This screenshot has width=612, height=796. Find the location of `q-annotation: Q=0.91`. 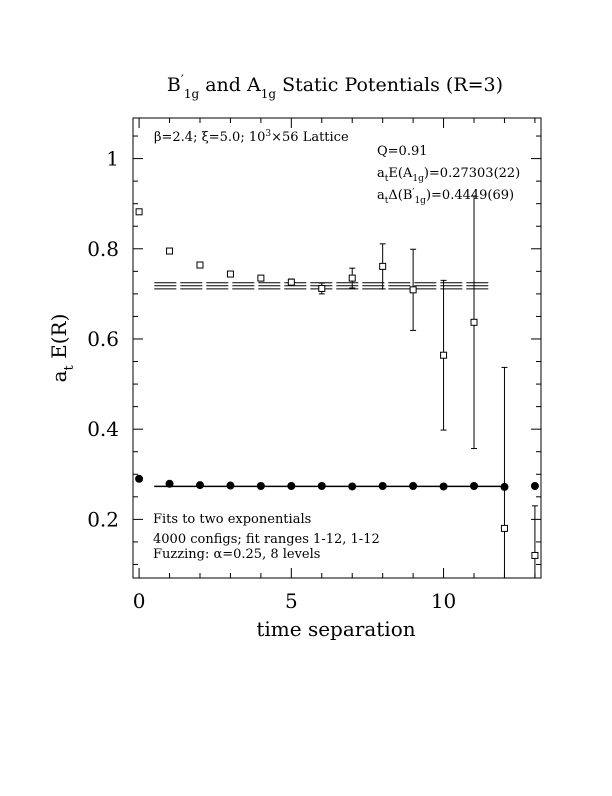

q-annotation: Q=0.91 is located at coordinates (402, 151).